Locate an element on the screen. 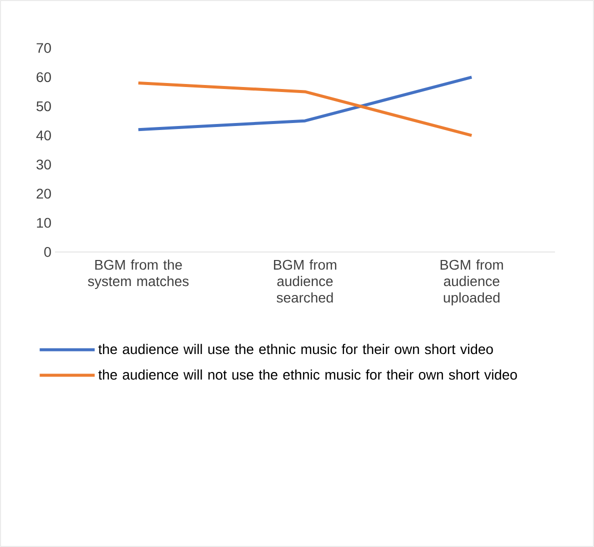 The image size is (594, 547). y-tick-label: 30 is located at coordinates (43, 165).